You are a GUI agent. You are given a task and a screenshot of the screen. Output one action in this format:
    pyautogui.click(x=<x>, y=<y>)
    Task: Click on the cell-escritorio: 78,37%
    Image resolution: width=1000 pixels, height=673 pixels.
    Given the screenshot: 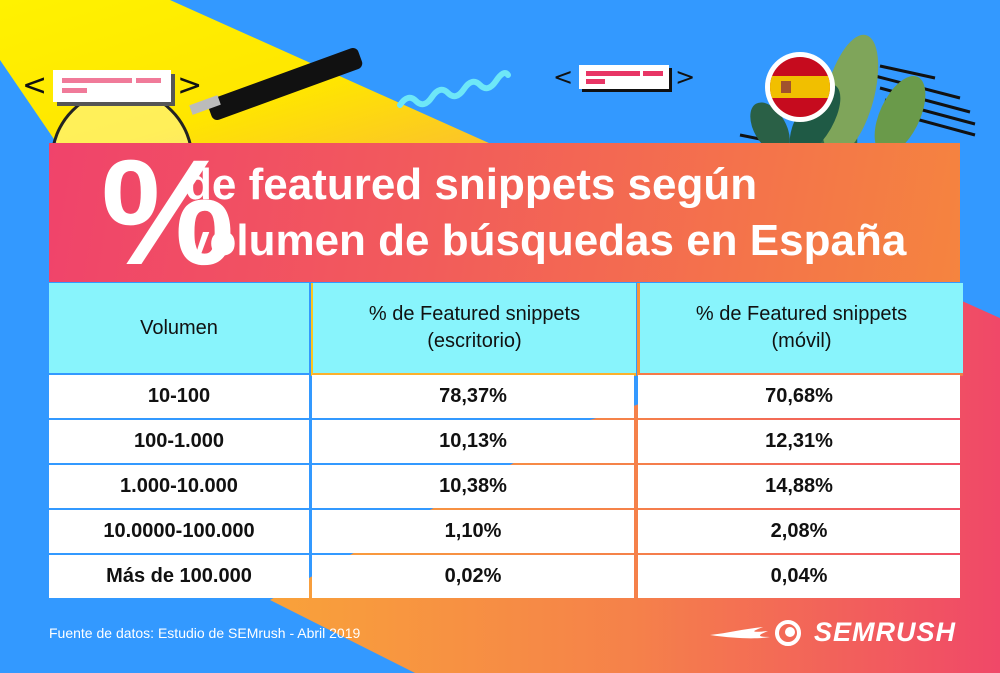 What is the action you would take?
    pyautogui.click(x=473, y=396)
    